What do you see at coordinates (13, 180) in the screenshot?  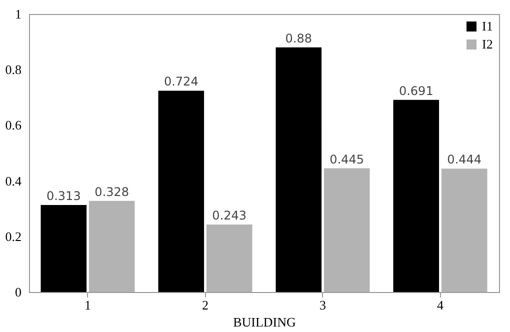 I see `y-tick-label: 0.4` at bounding box center [13, 180].